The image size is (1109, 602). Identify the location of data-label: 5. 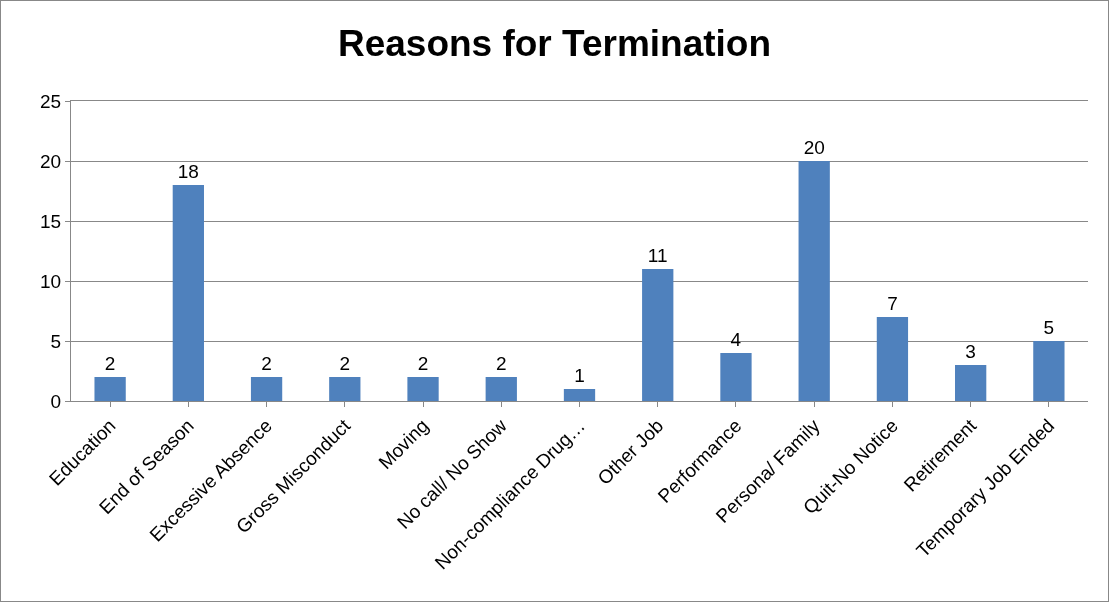
(1049, 327).